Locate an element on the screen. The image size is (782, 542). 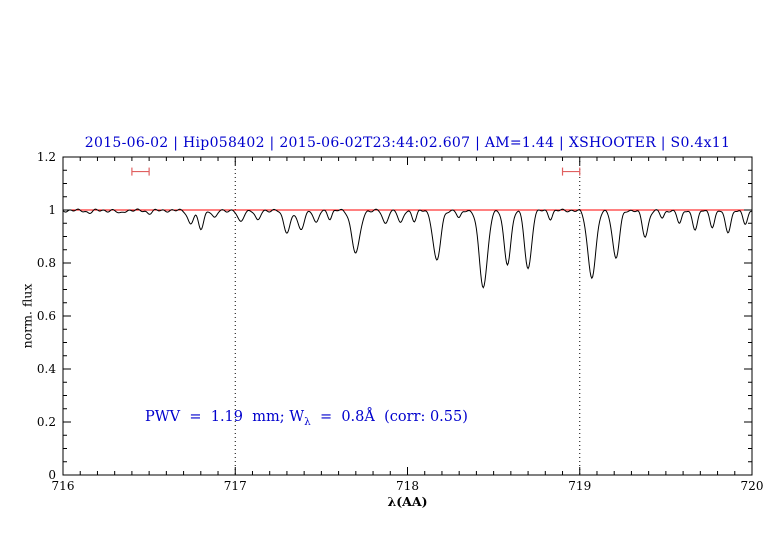
pwv-annotation-pre: PWV = 1.19 mm; W is located at coordinates (225, 417).